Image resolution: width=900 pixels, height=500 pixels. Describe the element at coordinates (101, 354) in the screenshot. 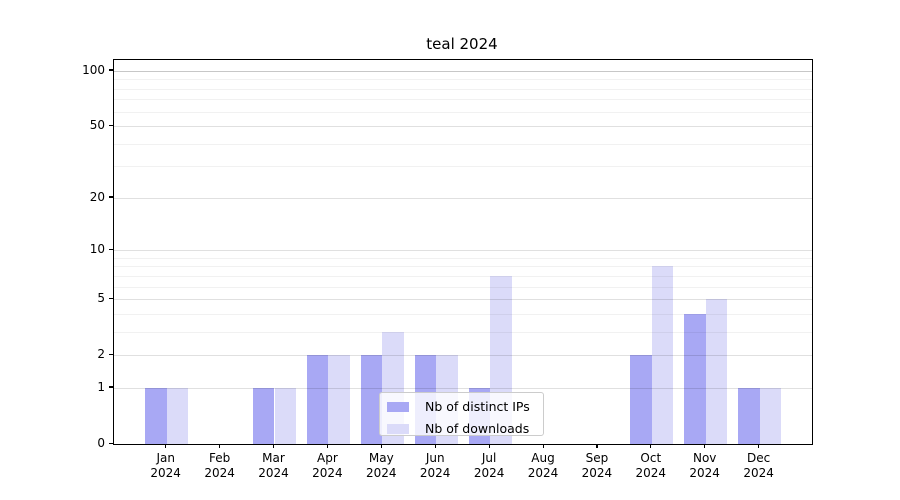

I see `y-tick-label: 2` at that location.